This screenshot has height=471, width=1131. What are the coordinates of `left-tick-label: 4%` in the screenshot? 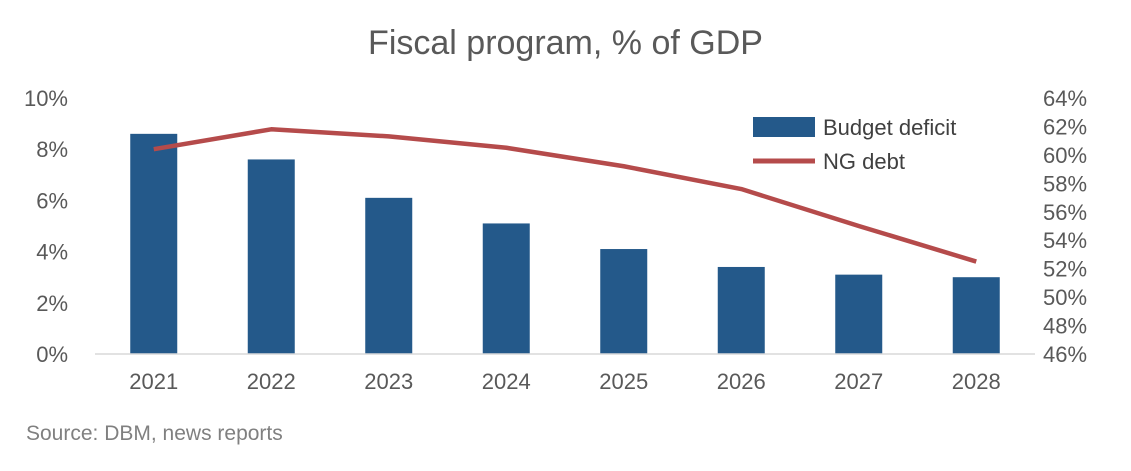 It's located at (52, 252).